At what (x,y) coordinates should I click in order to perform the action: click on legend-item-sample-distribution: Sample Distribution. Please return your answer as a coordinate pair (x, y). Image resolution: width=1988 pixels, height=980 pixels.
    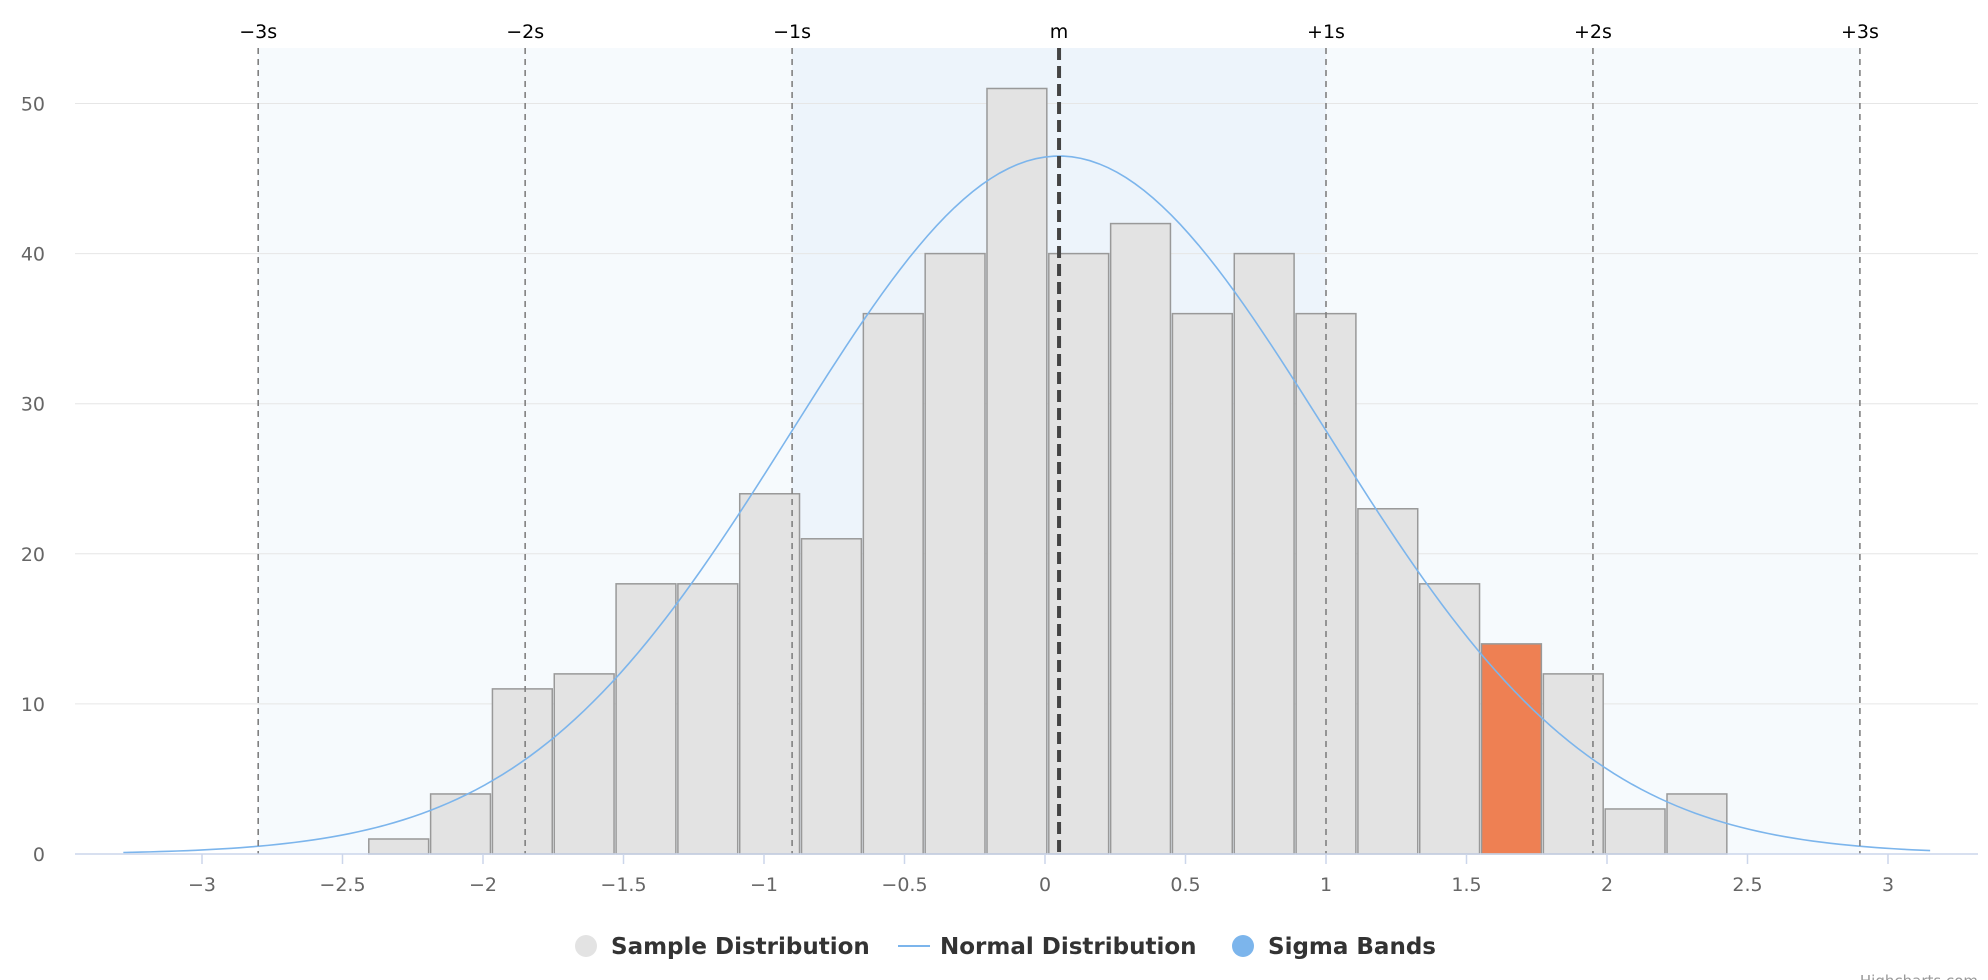
    Looking at the image, I should click on (722, 947).